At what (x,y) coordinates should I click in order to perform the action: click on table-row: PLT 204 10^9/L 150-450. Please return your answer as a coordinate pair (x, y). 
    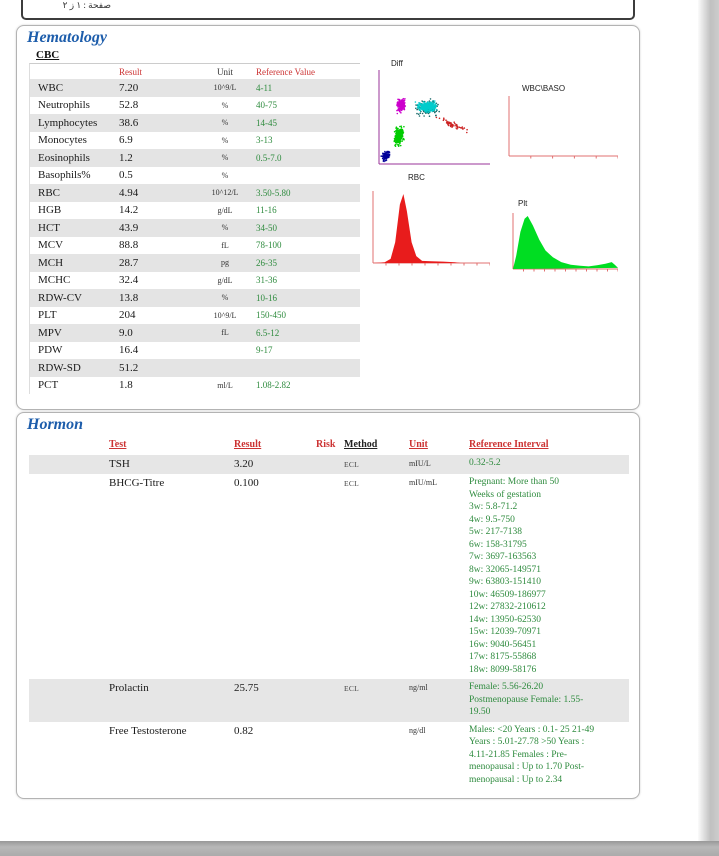
    Looking at the image, I should click on (195, 316).